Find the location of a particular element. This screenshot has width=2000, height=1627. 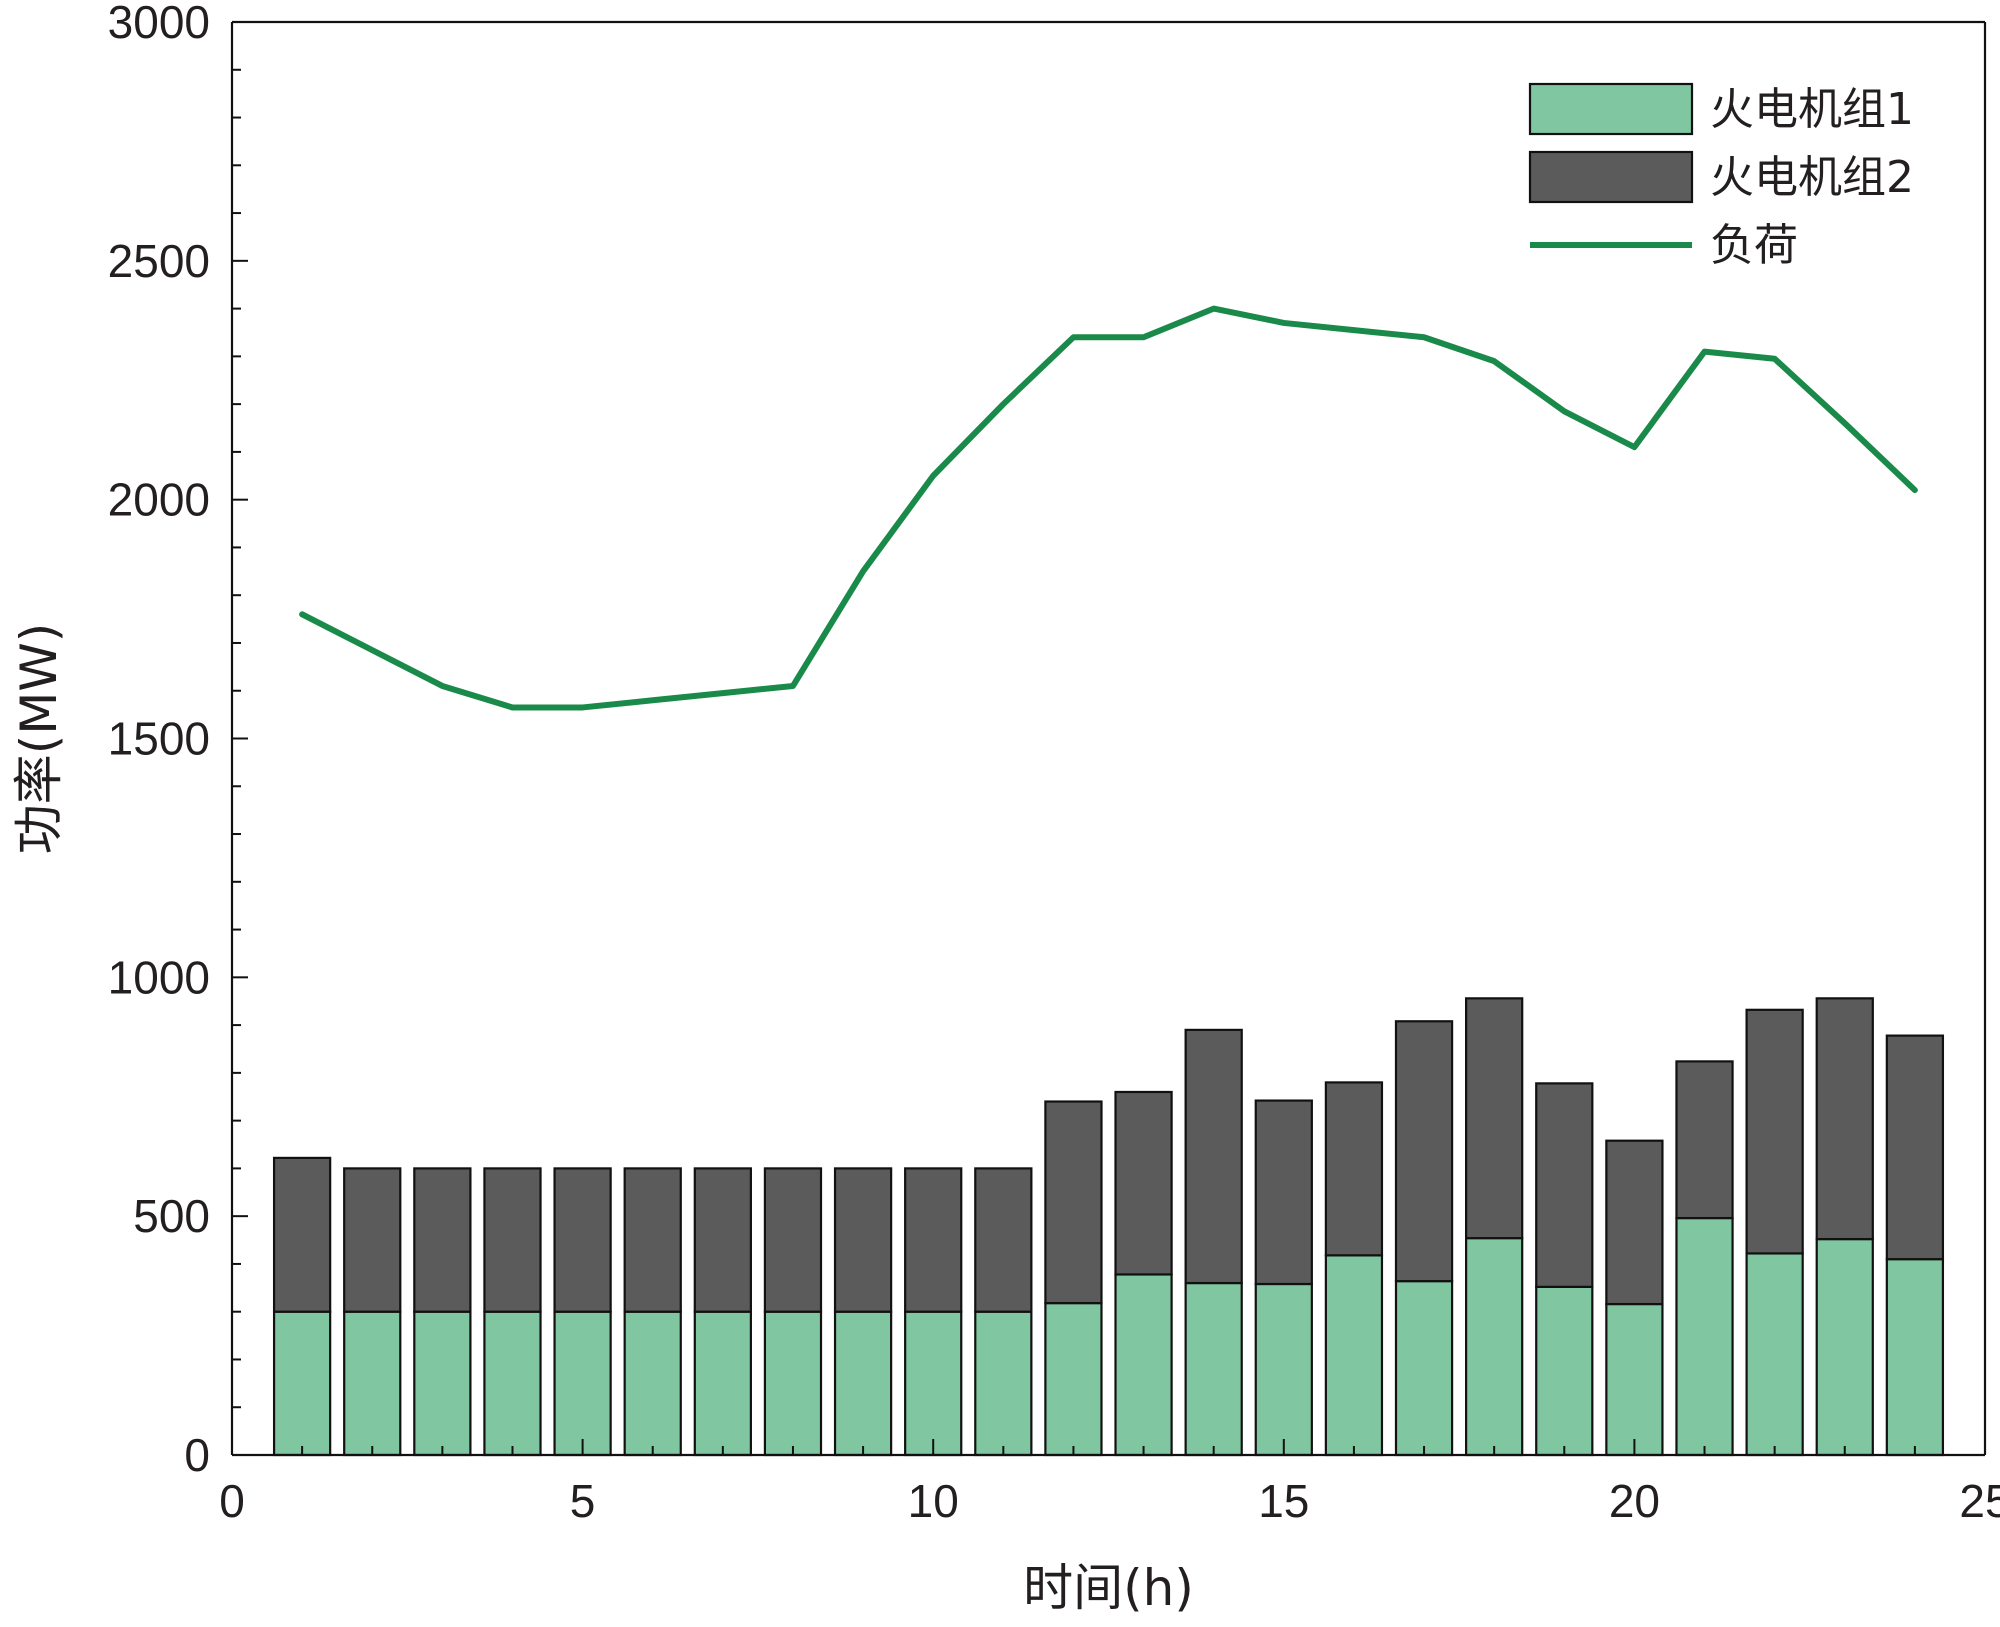

bar-series2-h23 is located at coordinates (1844, 1119).